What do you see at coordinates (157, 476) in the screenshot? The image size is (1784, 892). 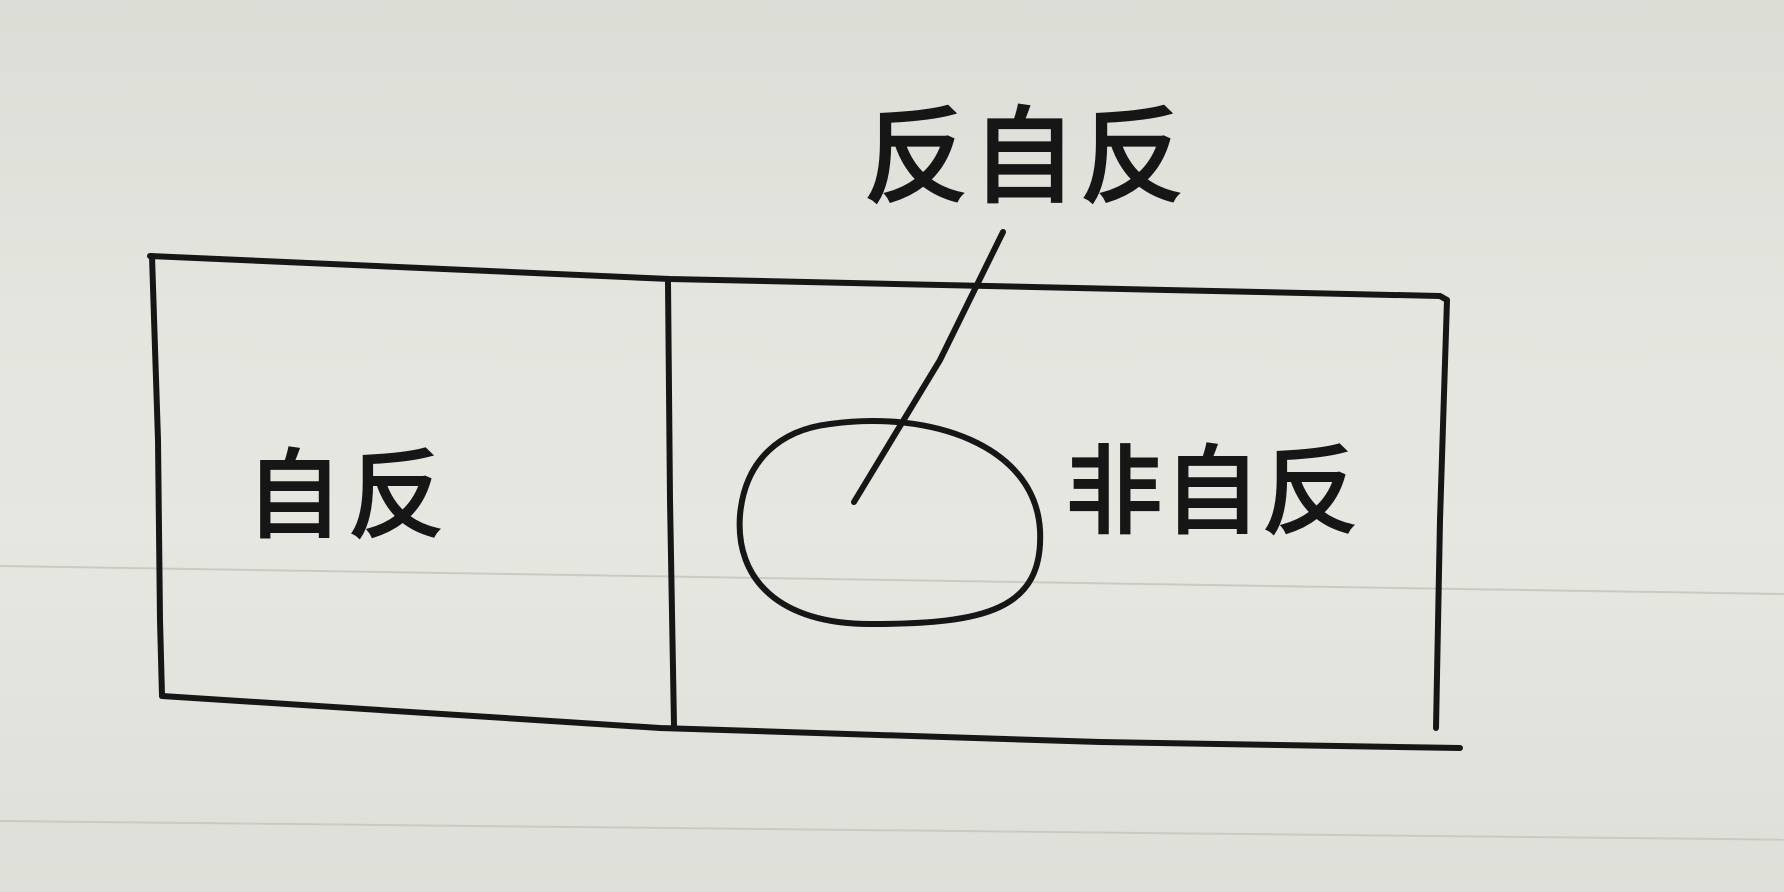 I see `outer-box-left-edge` at bounding box center [157, 476].